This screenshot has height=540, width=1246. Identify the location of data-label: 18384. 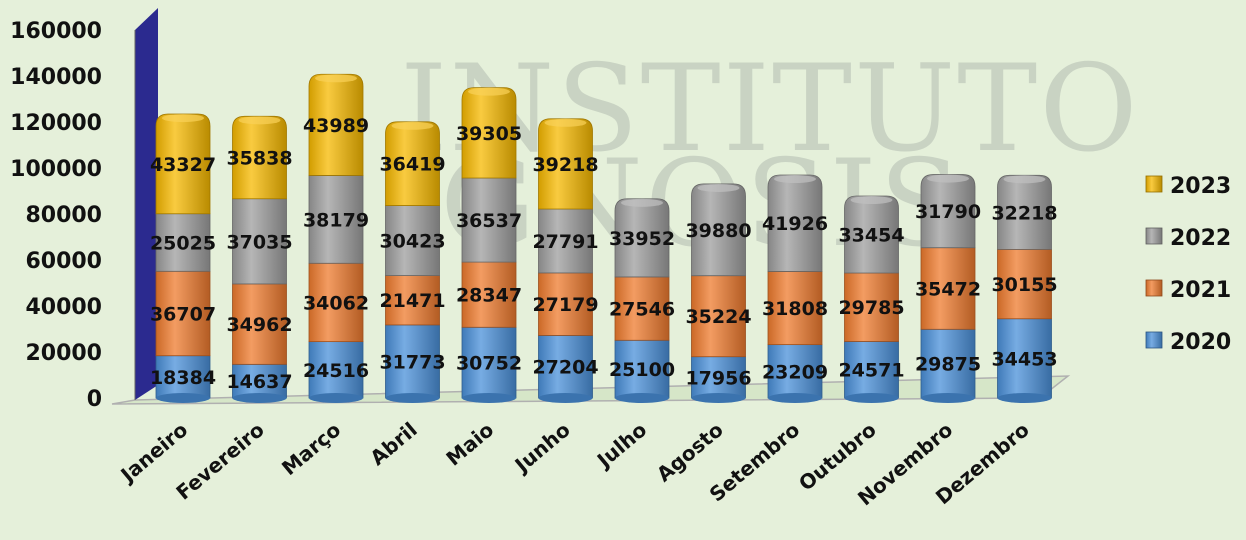
(183, 378).